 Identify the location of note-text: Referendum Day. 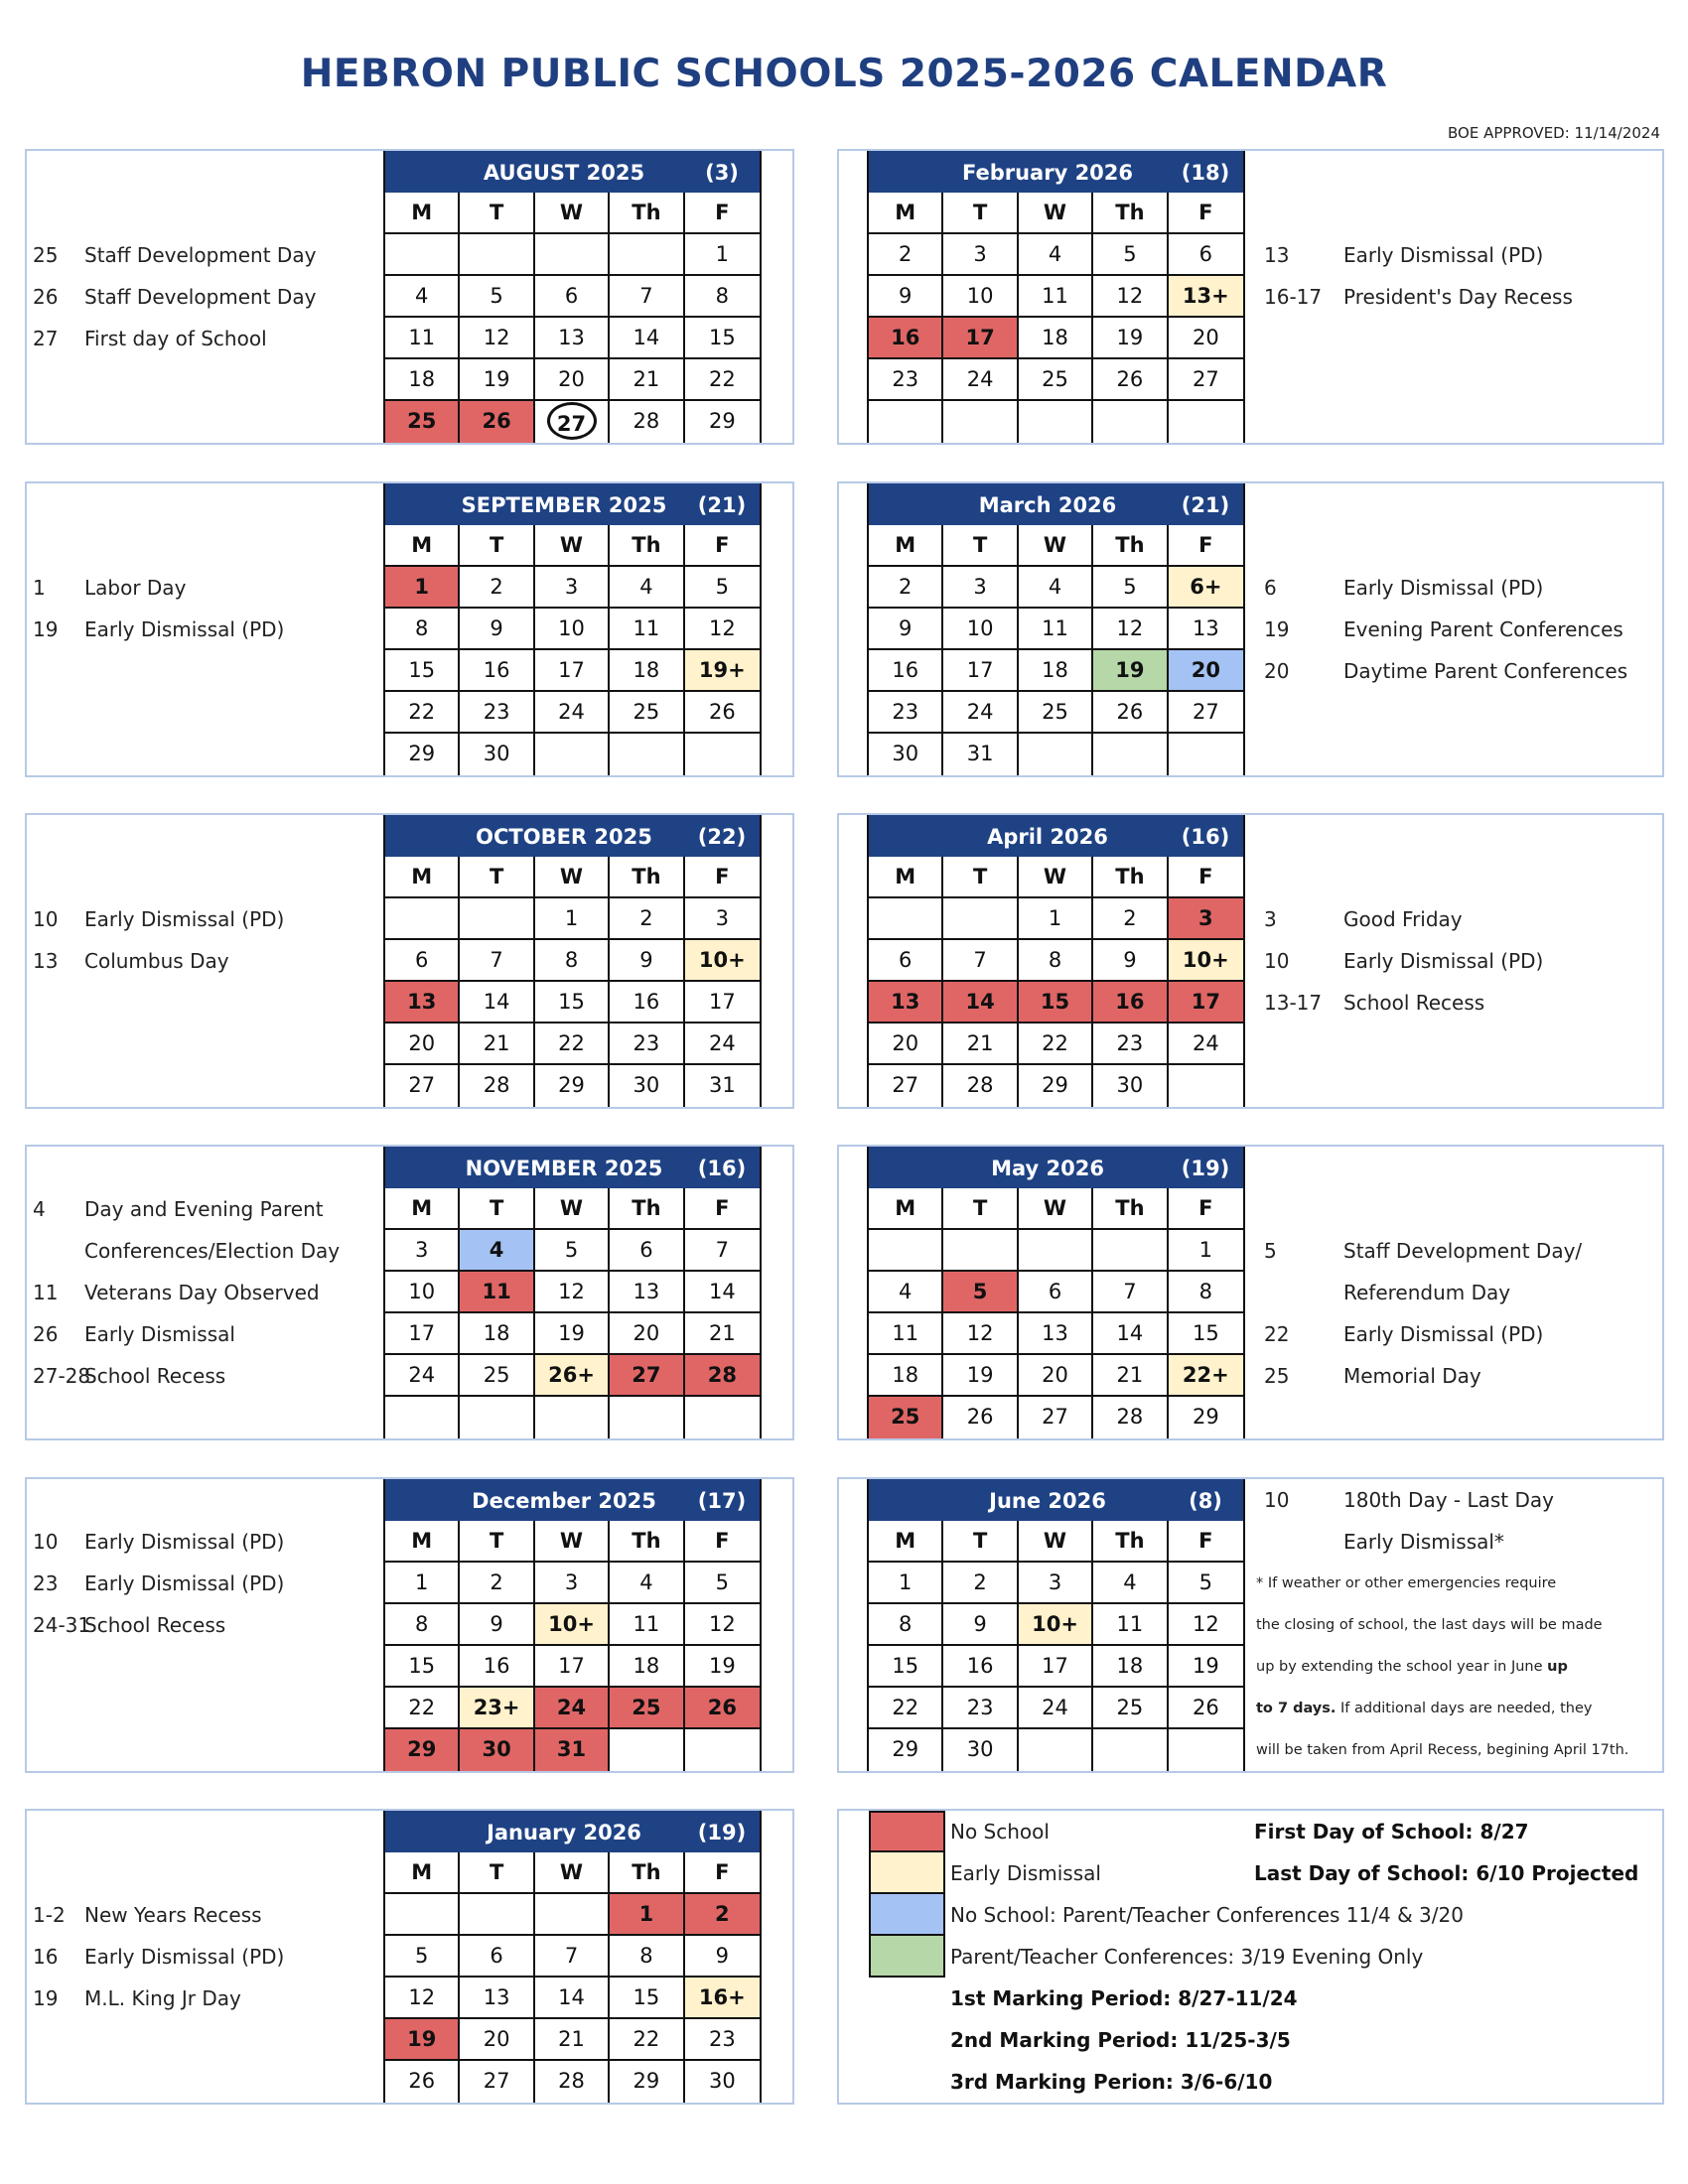
(1427, 1292).